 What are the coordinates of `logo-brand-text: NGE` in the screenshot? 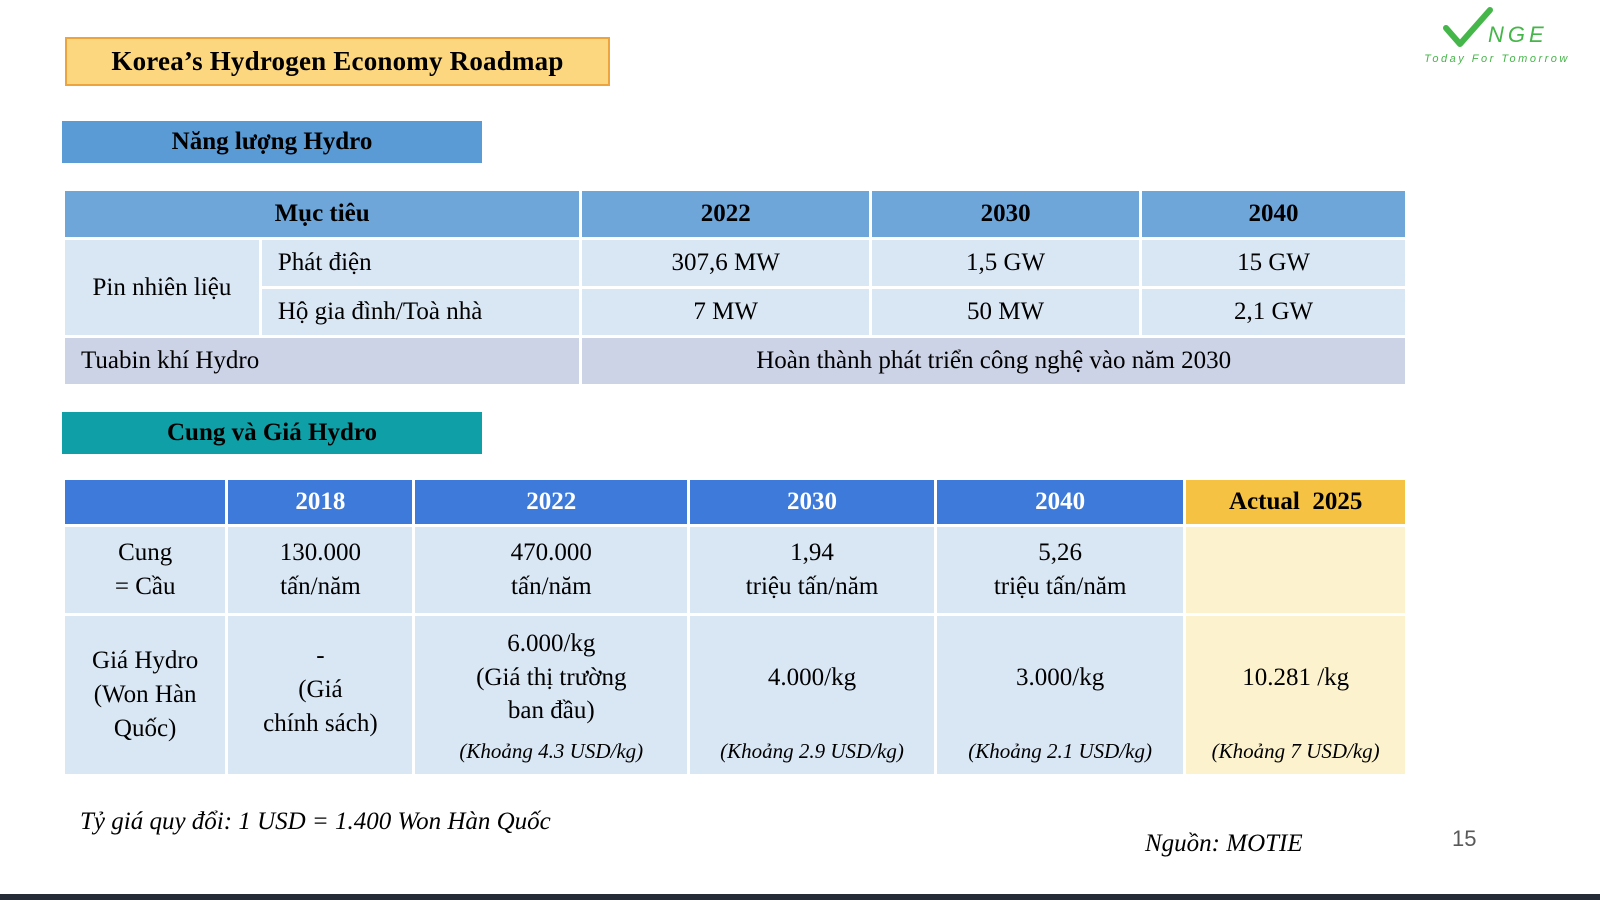 It's located at (1518, 34).